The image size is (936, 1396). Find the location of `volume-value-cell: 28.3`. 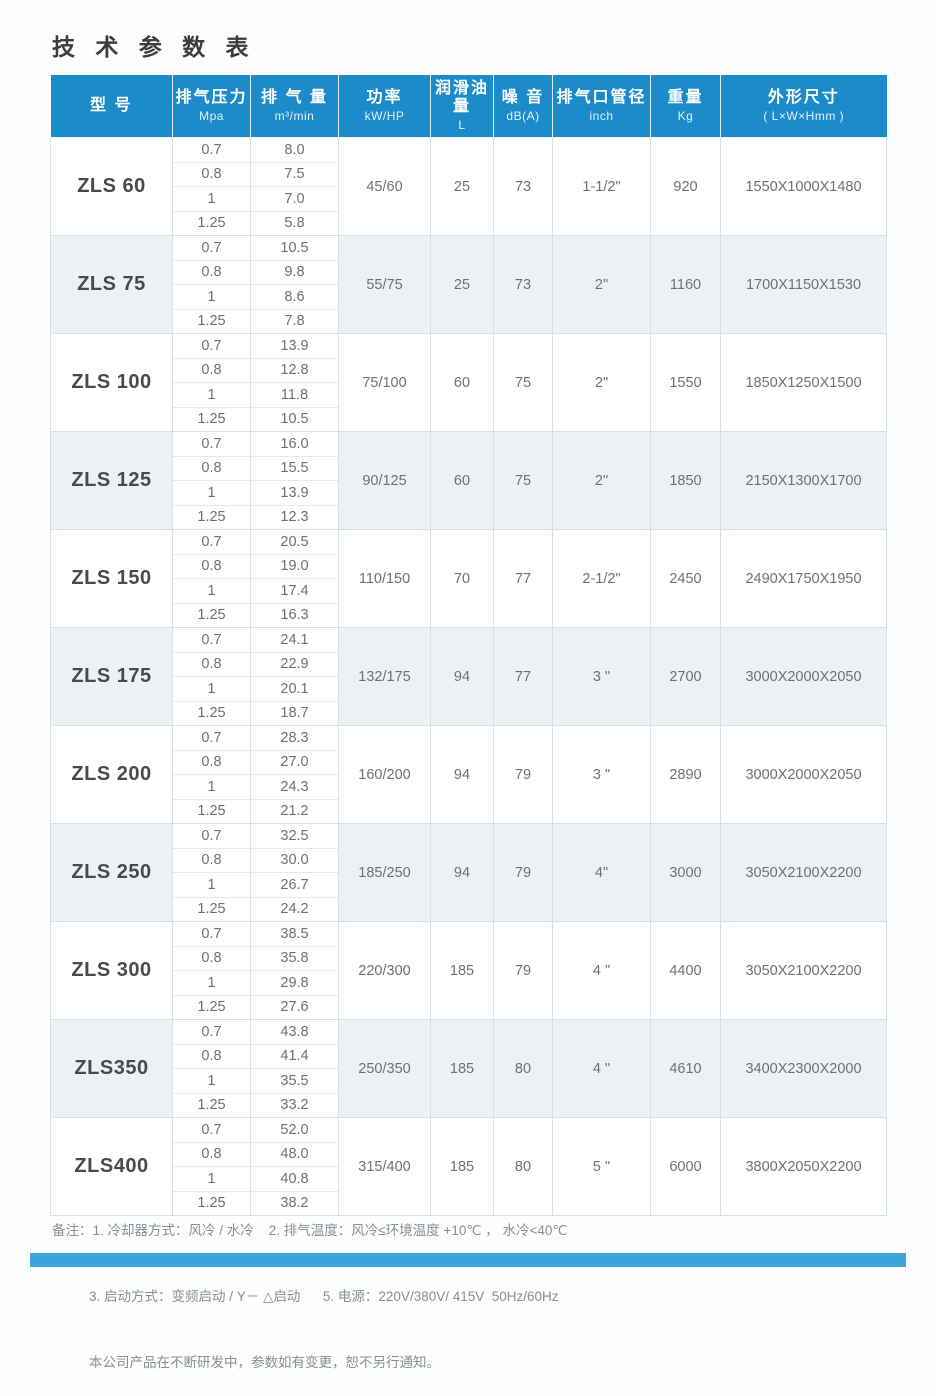

volume-value-cell: 28.3 is located at coordinates (294, 738).